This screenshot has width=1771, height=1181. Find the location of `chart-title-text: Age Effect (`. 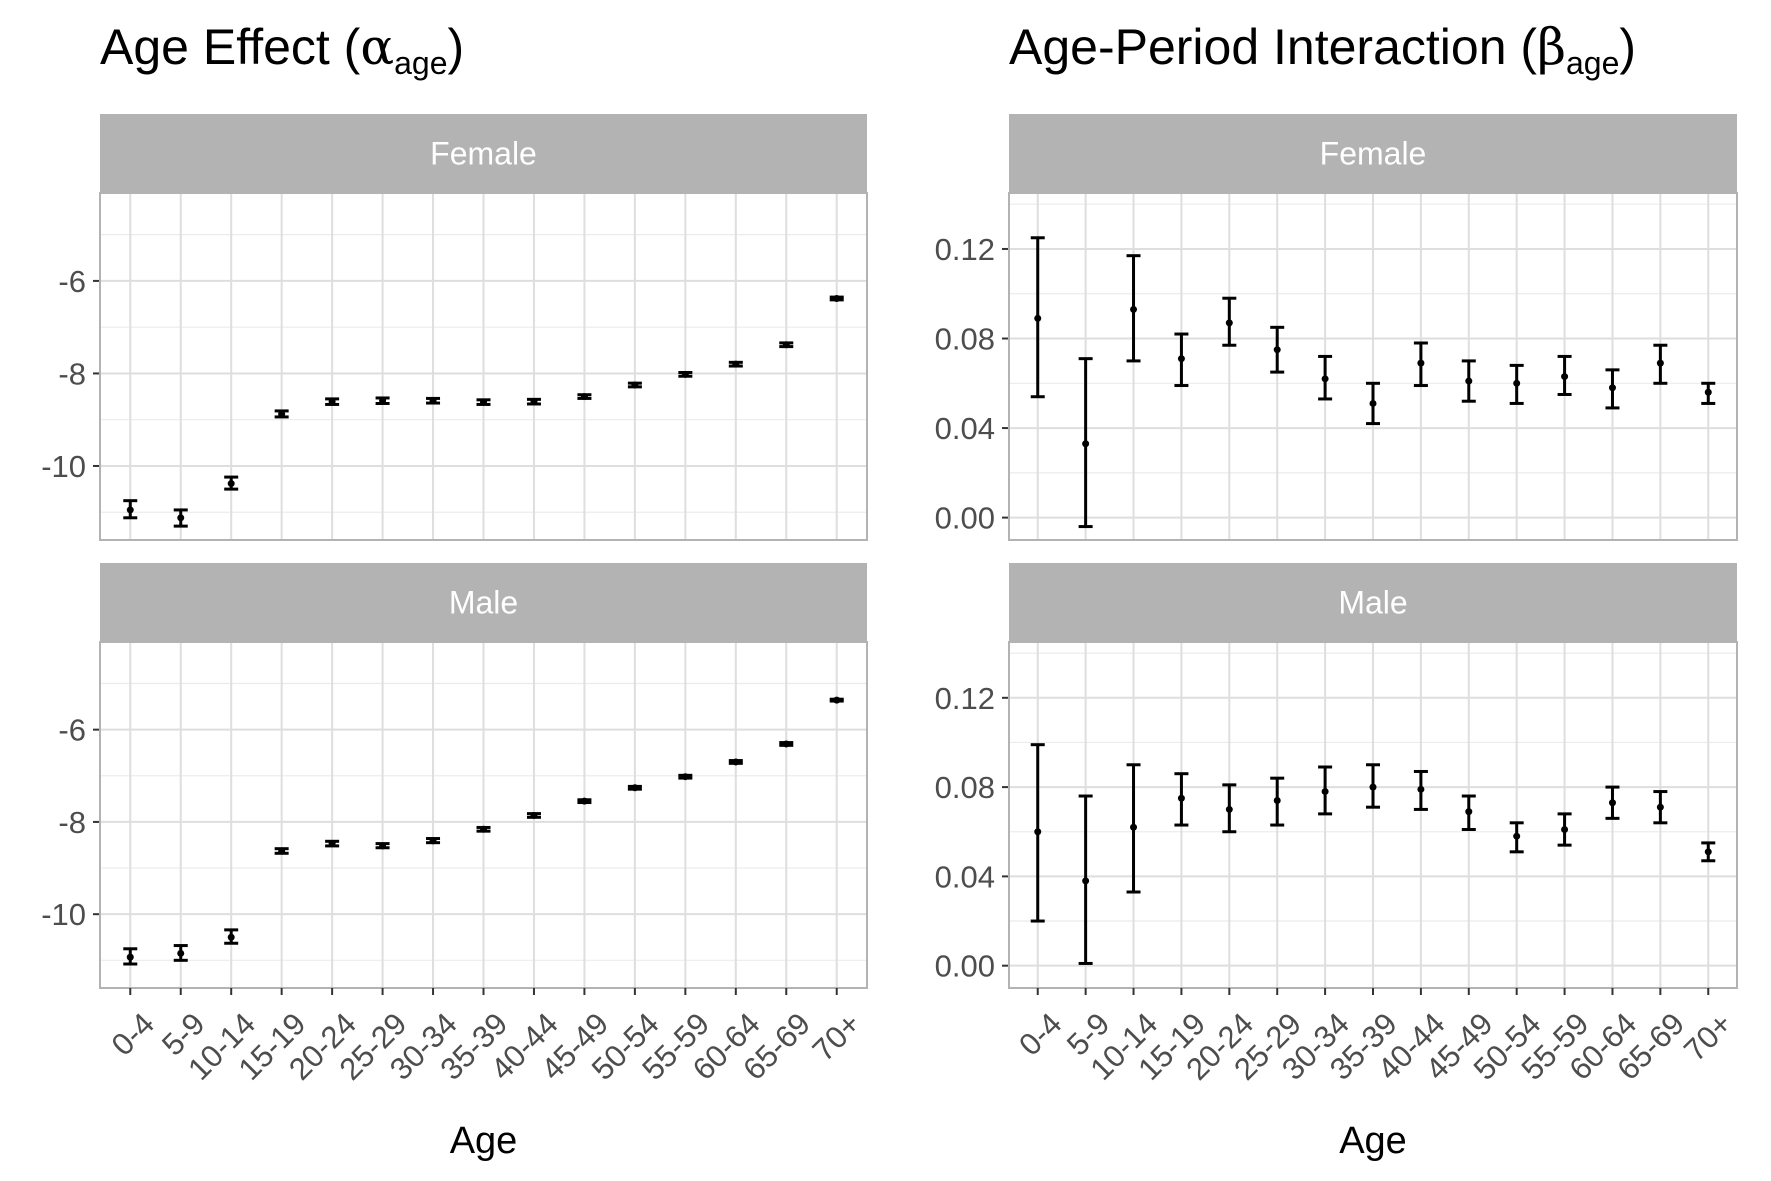

chart-title-text: Age Effect ( is located at coordinates (230, 47).